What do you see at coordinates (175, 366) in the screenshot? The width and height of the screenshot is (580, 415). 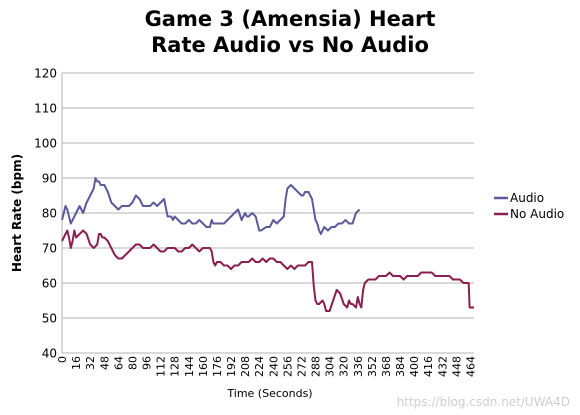 I see `x-tick-label: 128` at bounding box center [175, 366].